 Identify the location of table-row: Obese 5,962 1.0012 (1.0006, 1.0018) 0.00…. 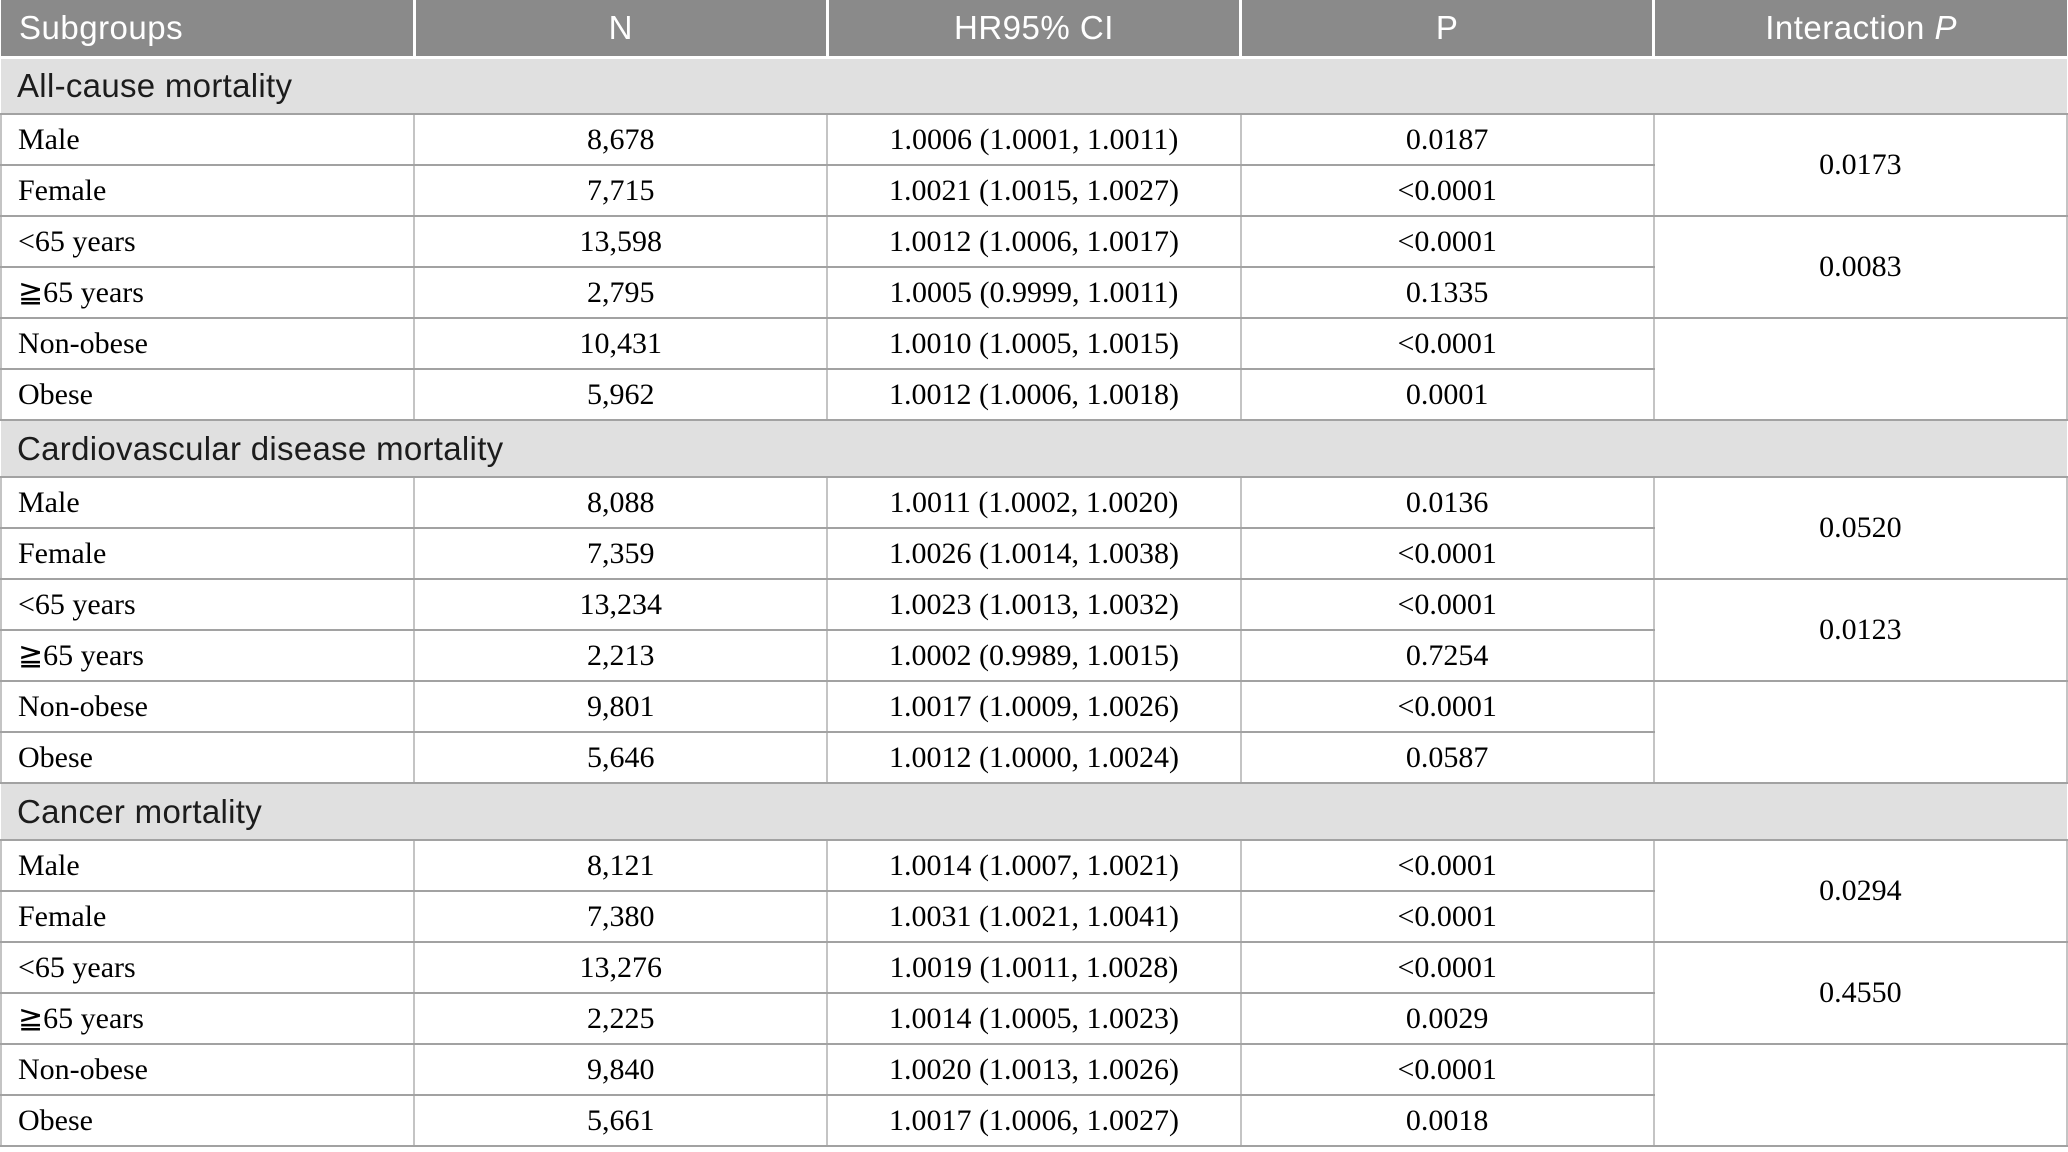
(1033, 394).